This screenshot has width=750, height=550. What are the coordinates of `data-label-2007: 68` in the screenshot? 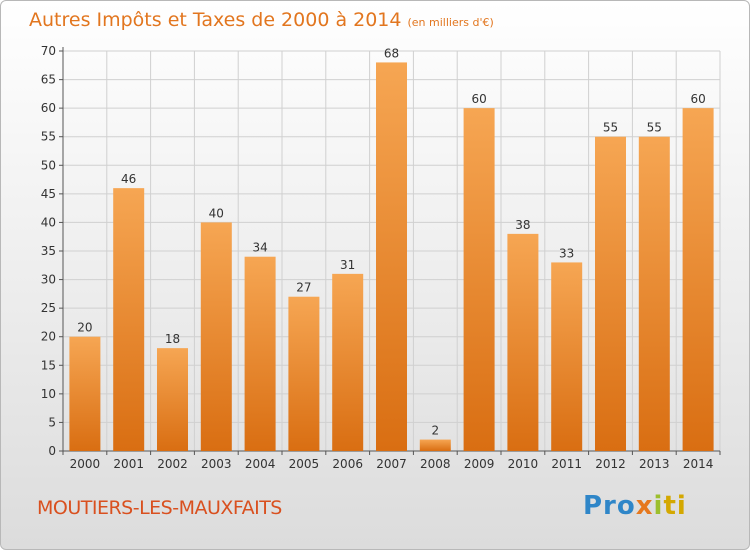 It's located at (391, 53).